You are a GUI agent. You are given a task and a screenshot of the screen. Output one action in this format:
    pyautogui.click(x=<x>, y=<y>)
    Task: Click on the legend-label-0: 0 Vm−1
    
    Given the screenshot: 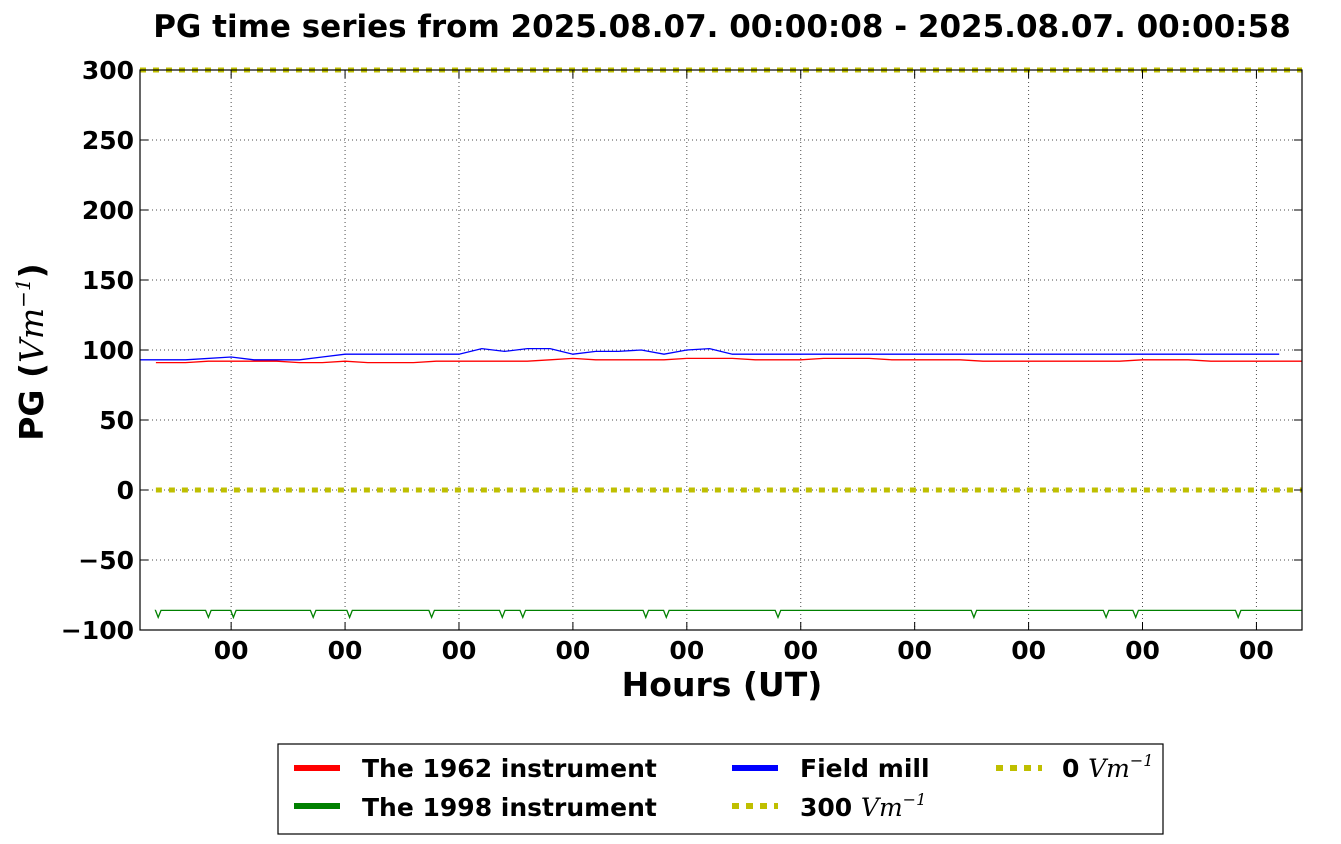 What is the action you would take?
    pyautogui.click(x=1107, y=767)
    